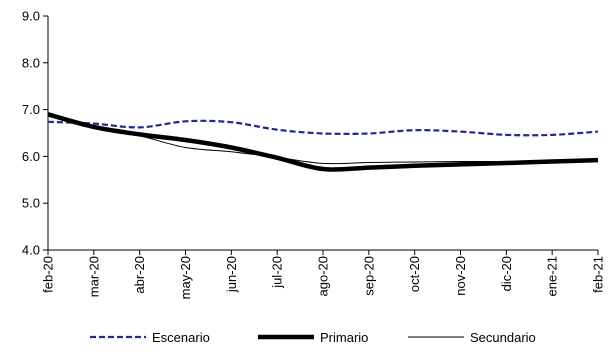 The height and width of the screenshot is (358, 610). I want to click on x-tick-label: ene-21, so click(552, 276).